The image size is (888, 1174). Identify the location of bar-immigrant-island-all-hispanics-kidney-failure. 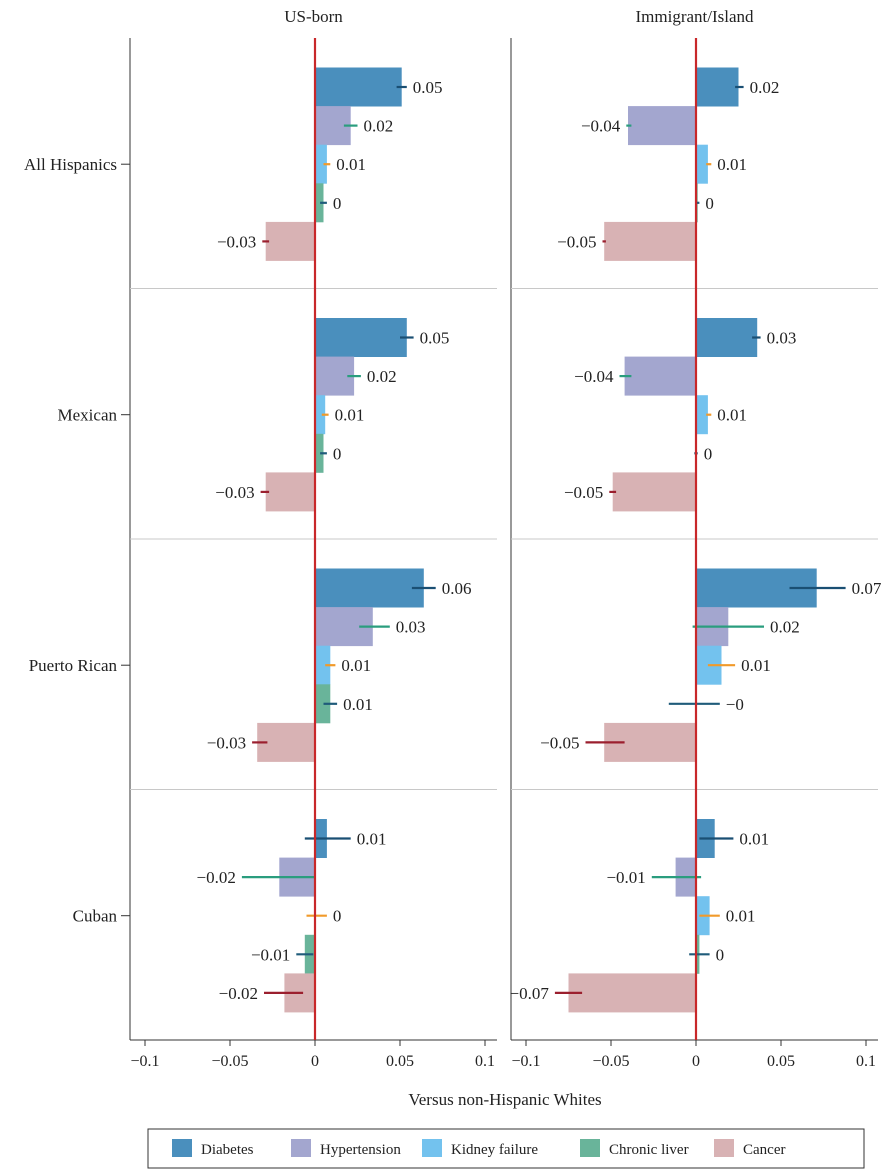
(702, 164).